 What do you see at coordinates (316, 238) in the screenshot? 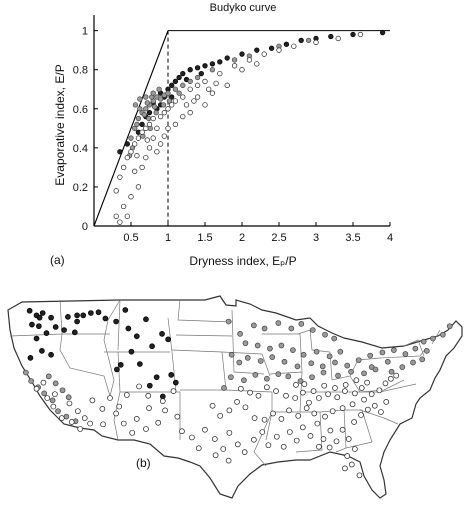
I see `x-tick-label: 3` at bounding box center [316, 238].